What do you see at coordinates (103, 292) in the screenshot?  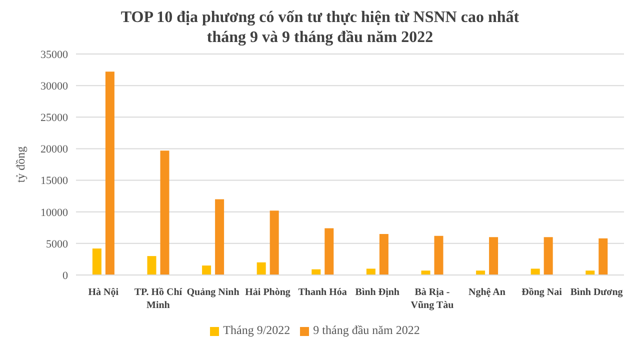 I see `x-tick-label: Hà Nội` at bounding box center [103, 292].